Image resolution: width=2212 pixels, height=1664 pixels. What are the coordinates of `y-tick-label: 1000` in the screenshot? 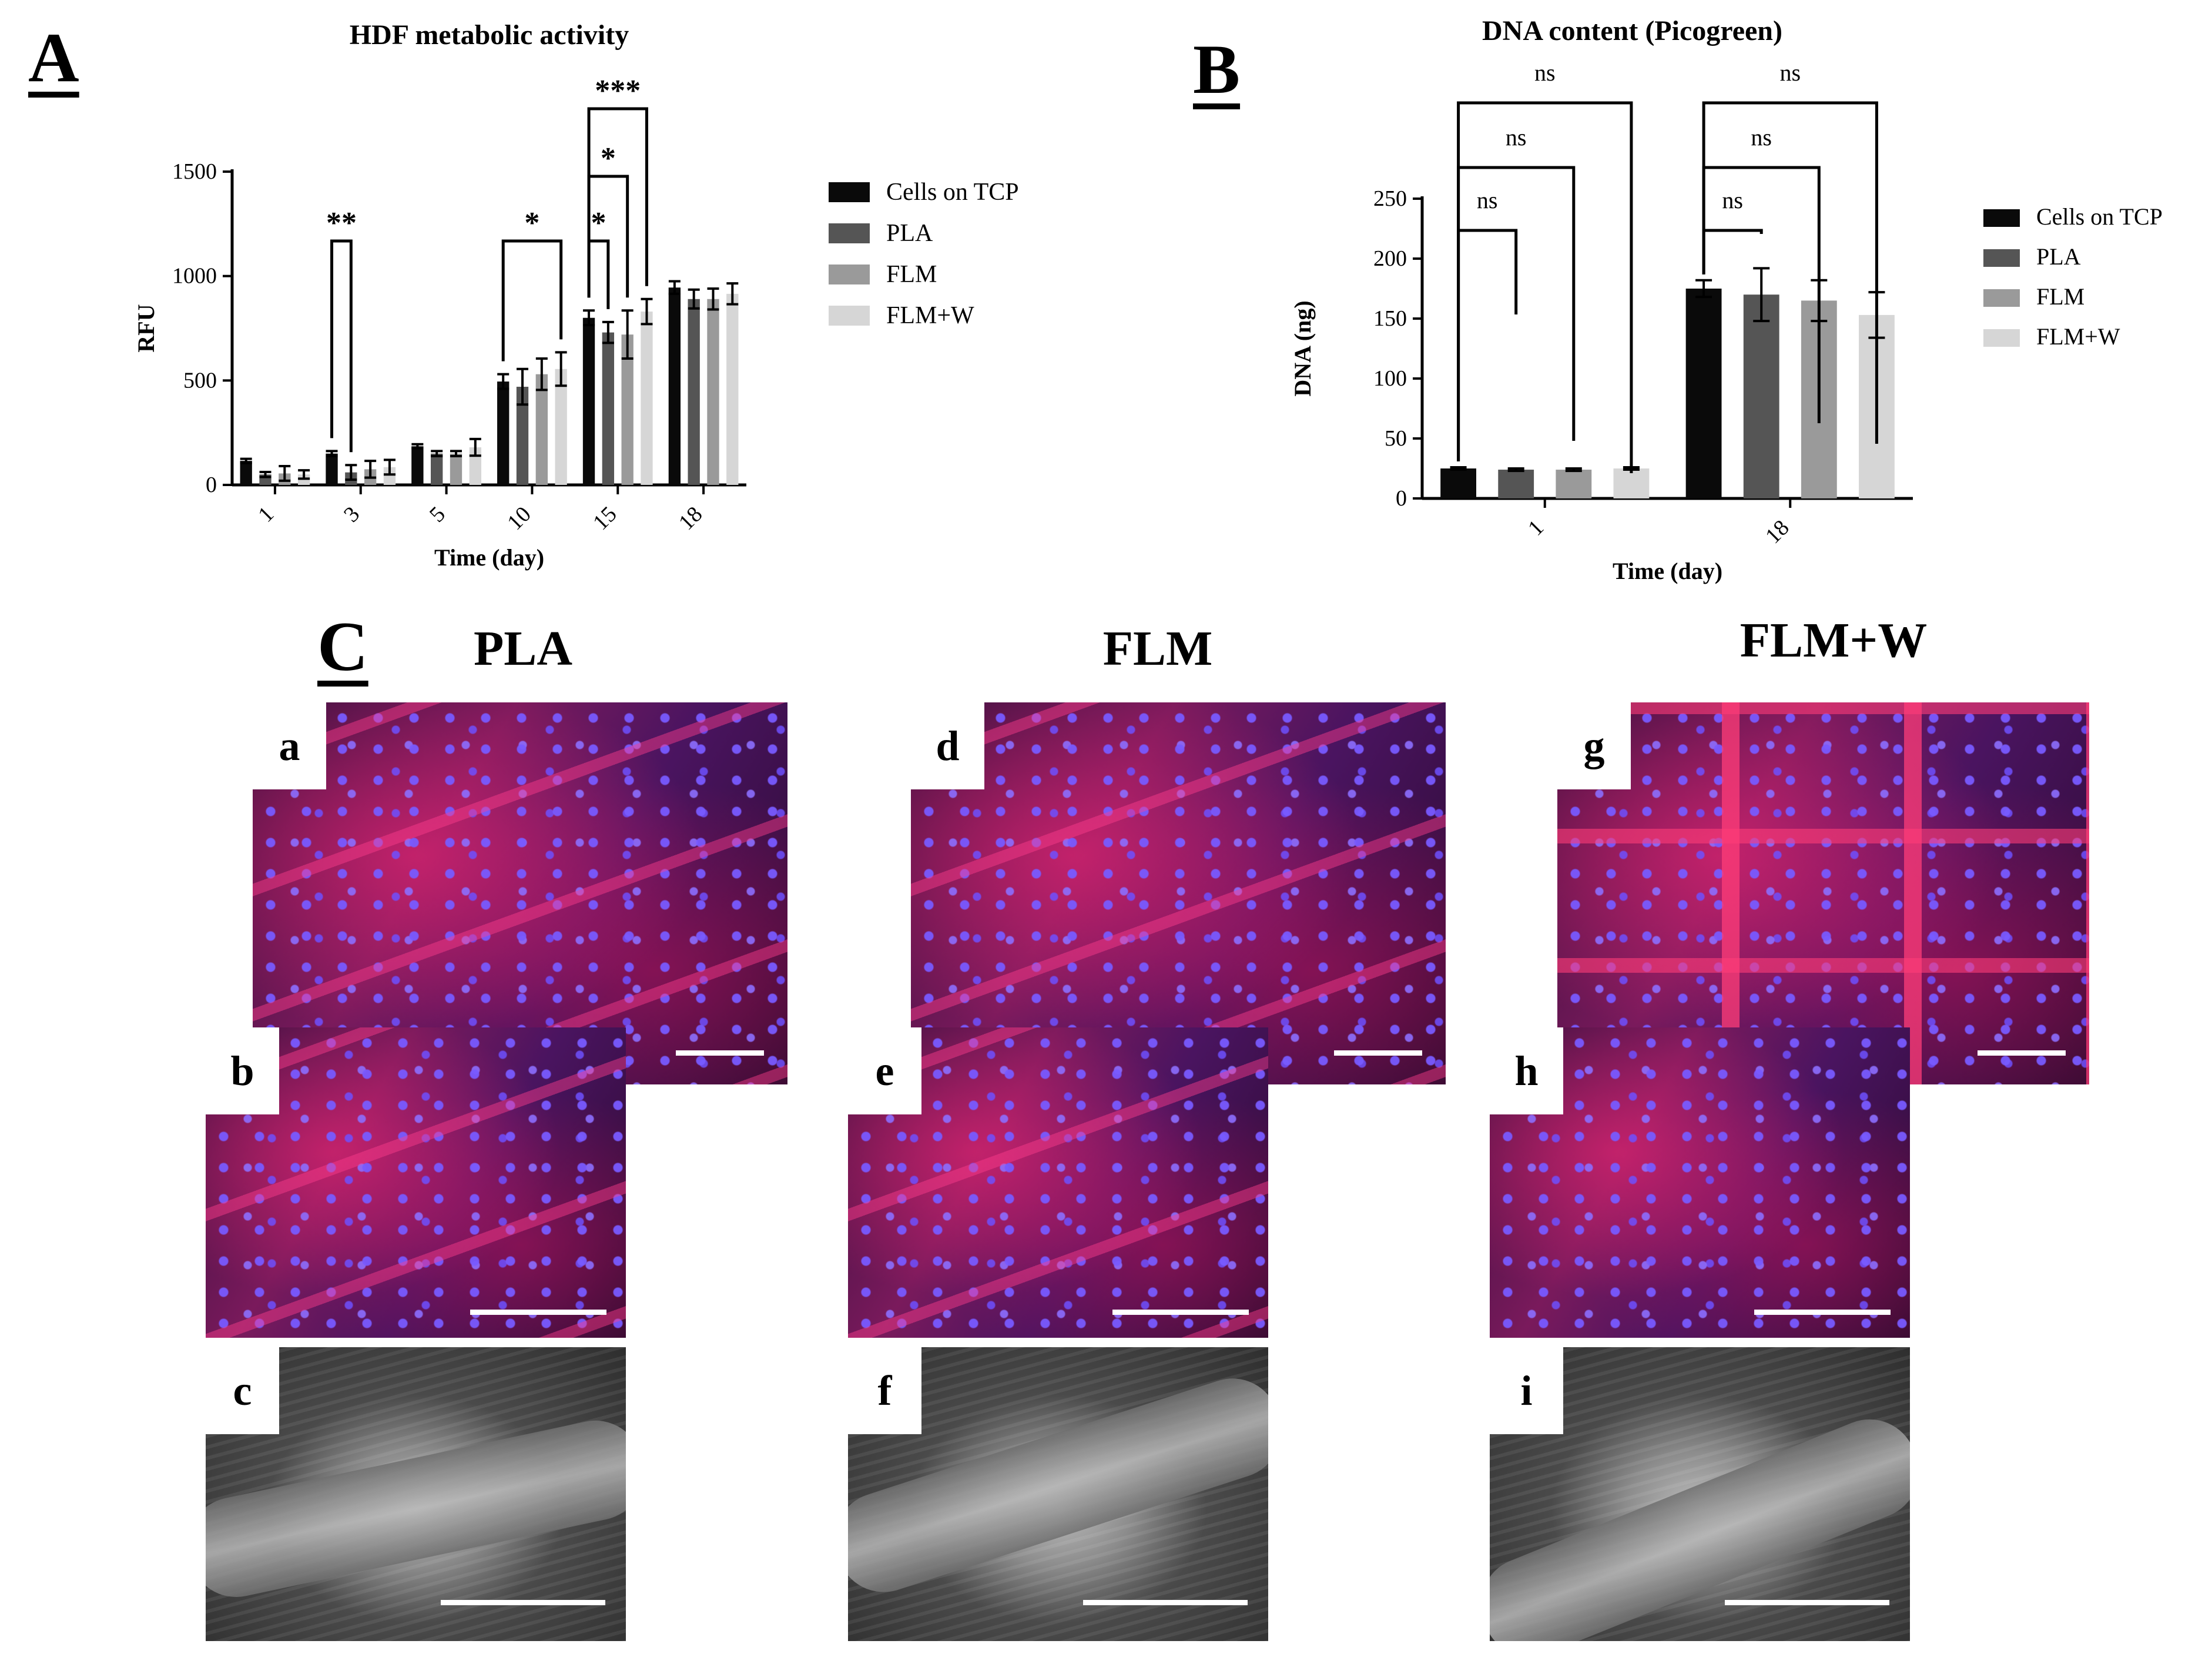 It's located at (194, 276).